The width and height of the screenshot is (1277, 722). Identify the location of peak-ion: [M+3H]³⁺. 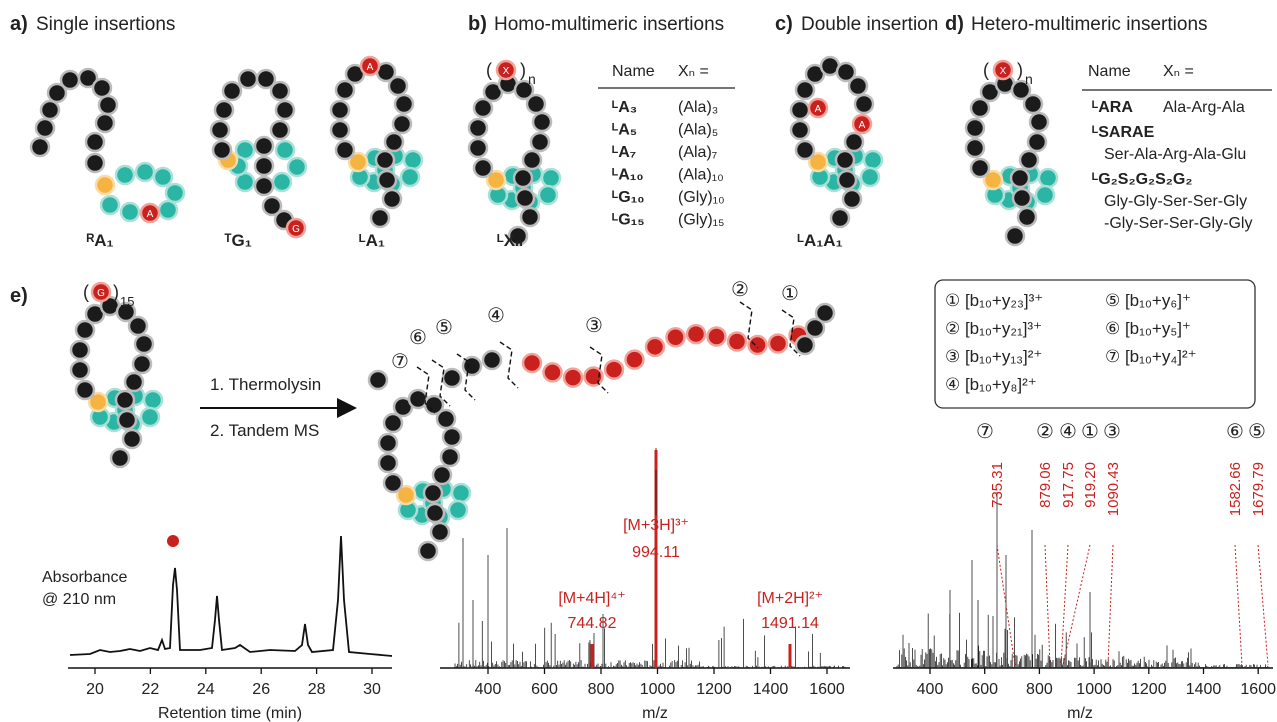
(656, 525).